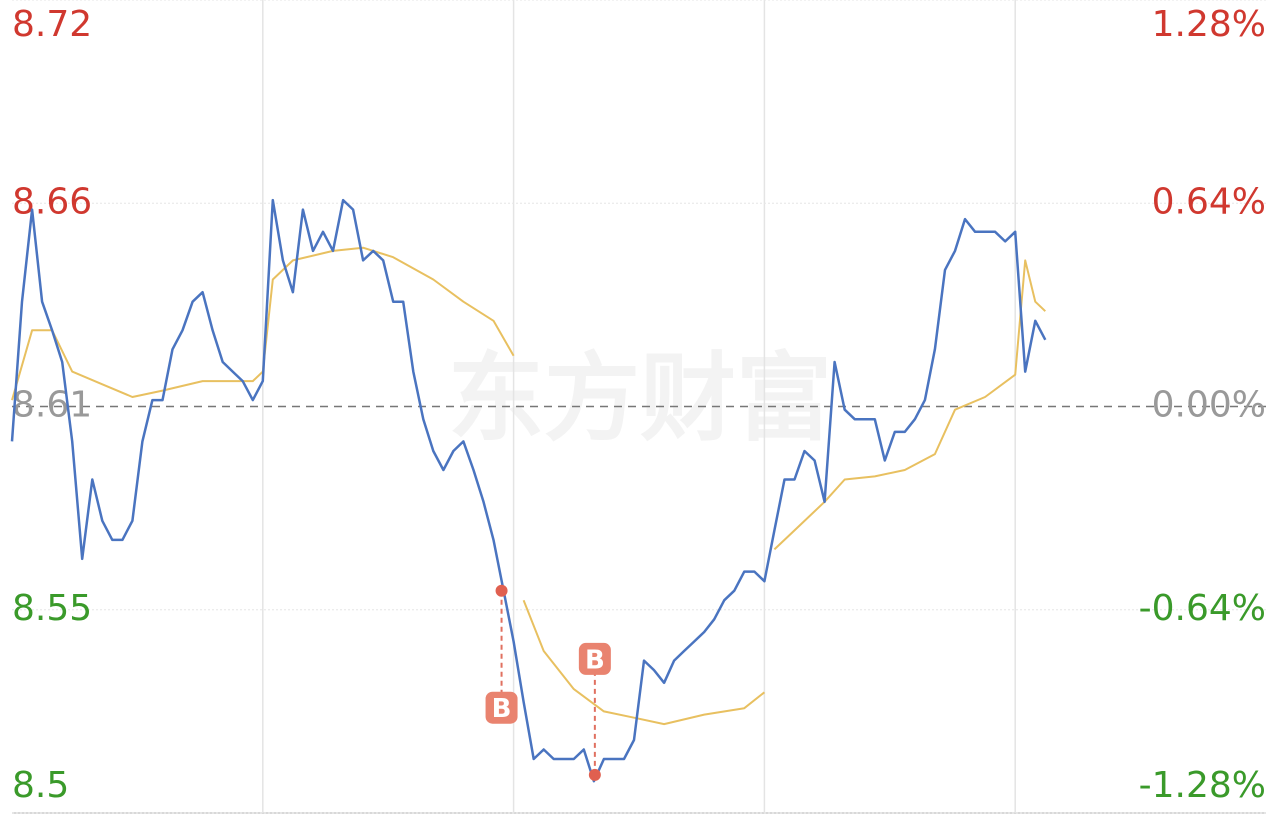  I want to click on y-tick-label: 8.5, so click(40, 785).